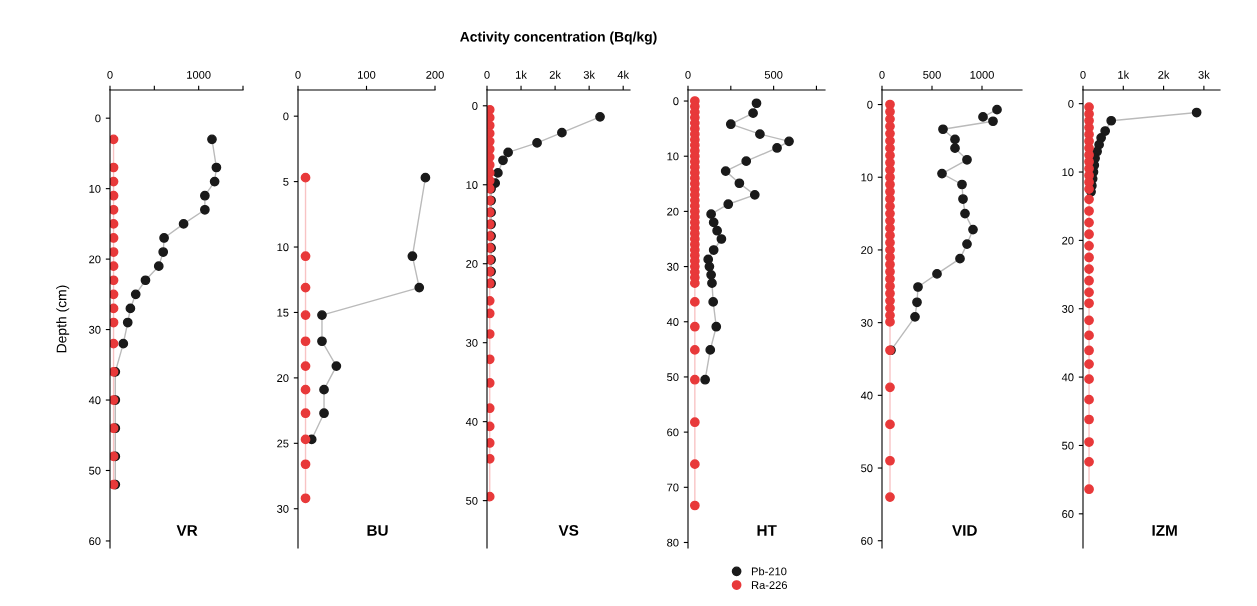  I want to click on annotation: VR, so click(187, 530).